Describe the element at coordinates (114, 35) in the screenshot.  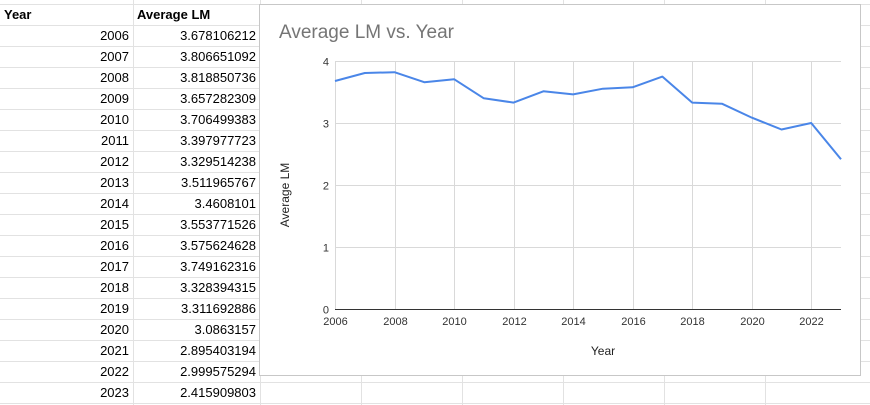
I see `cell-year: 2006` at that location.